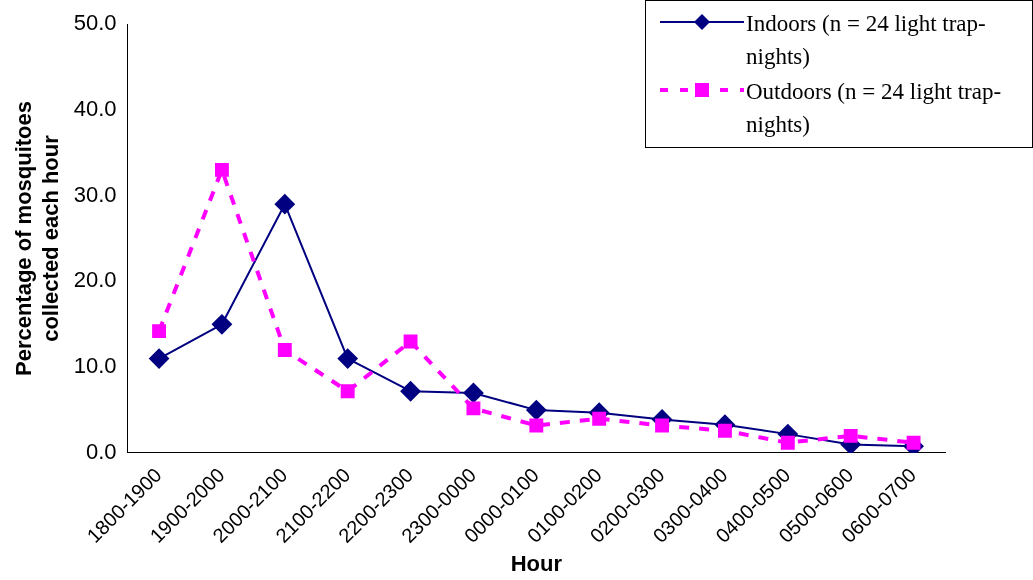 Image resolution: width=1033 pixels, height=580 pixels. Describe the element at coordinates (95, 108) in the screenshot. I see `y-tick-label: 40.0` at that location.